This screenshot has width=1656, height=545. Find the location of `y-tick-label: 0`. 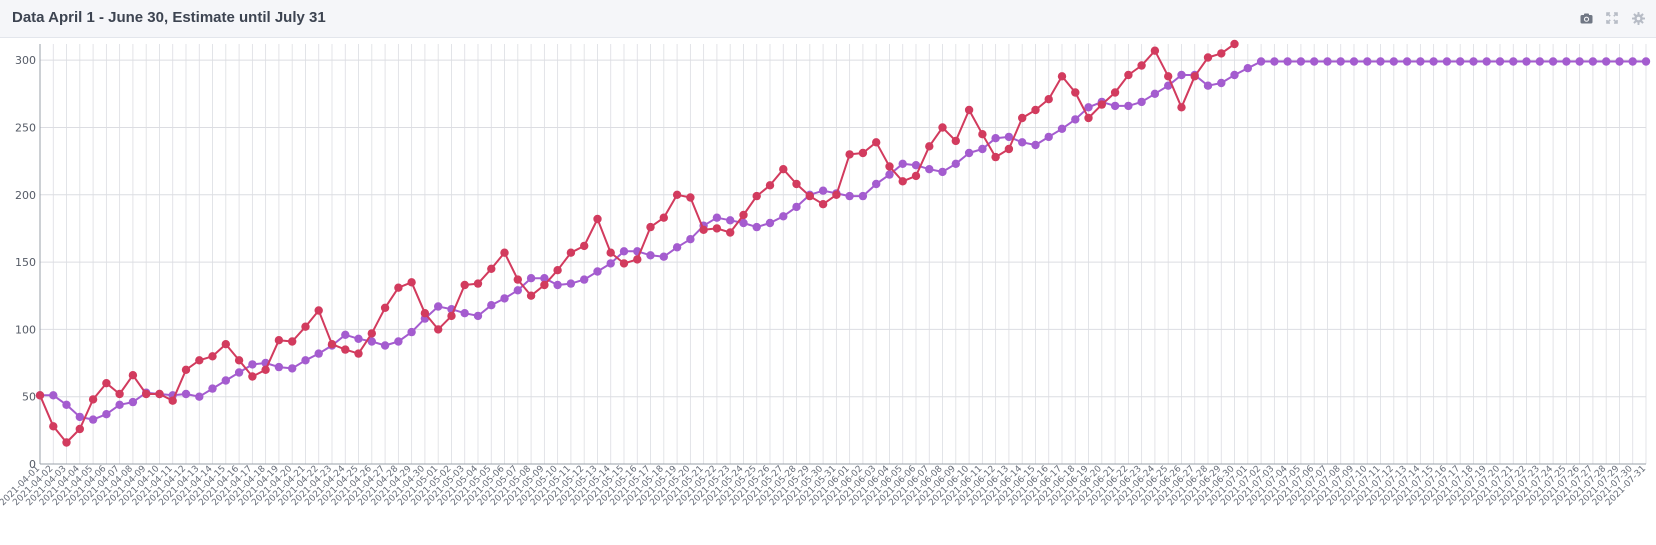

y-tick-label: 0 is located at coordinates (32, 464).